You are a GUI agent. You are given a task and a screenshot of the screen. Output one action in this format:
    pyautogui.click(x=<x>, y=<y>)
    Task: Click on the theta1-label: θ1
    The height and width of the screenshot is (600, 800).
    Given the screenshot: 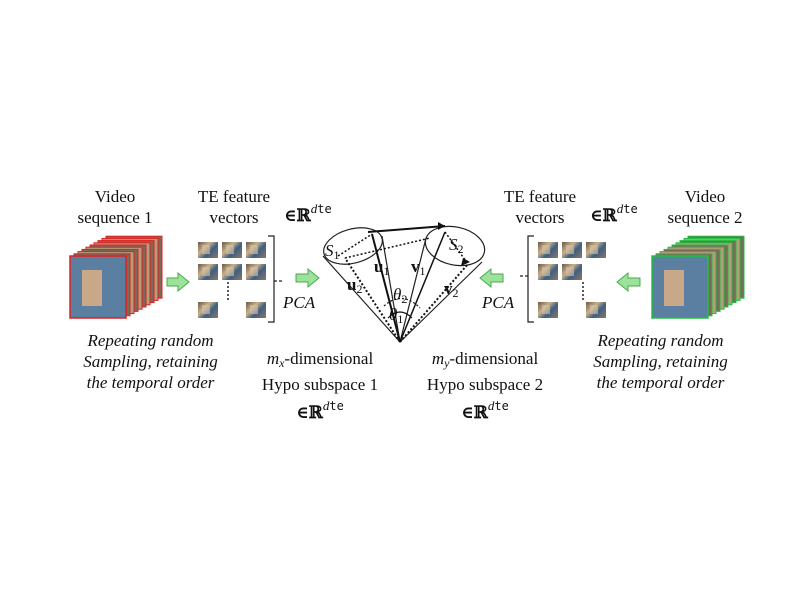 What is the action you would take?
    pyautogui.click(x=396, y=315)
    